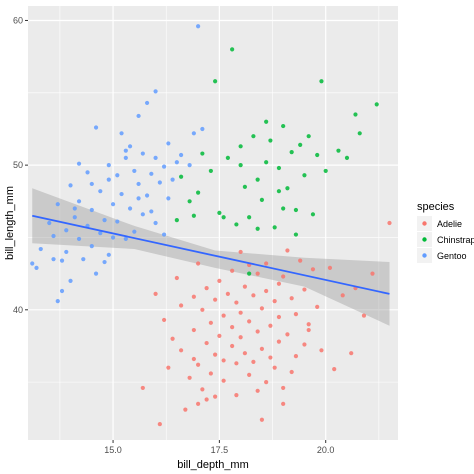  What do you see at coordinates (10, 223) in the screenshot?
I see `y-axis-title: bill_length_mm` at bounding box center [10, 223].